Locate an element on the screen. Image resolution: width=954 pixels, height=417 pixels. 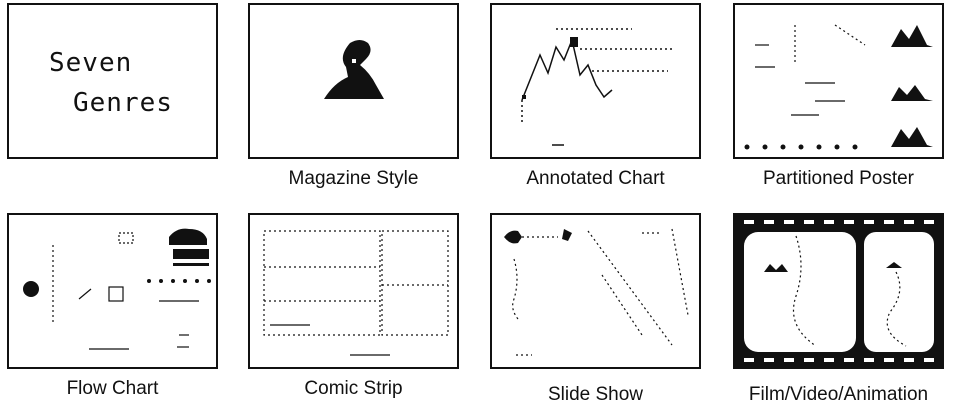
caption-slide-show: Slide Show is located at coordinates (595, 394).